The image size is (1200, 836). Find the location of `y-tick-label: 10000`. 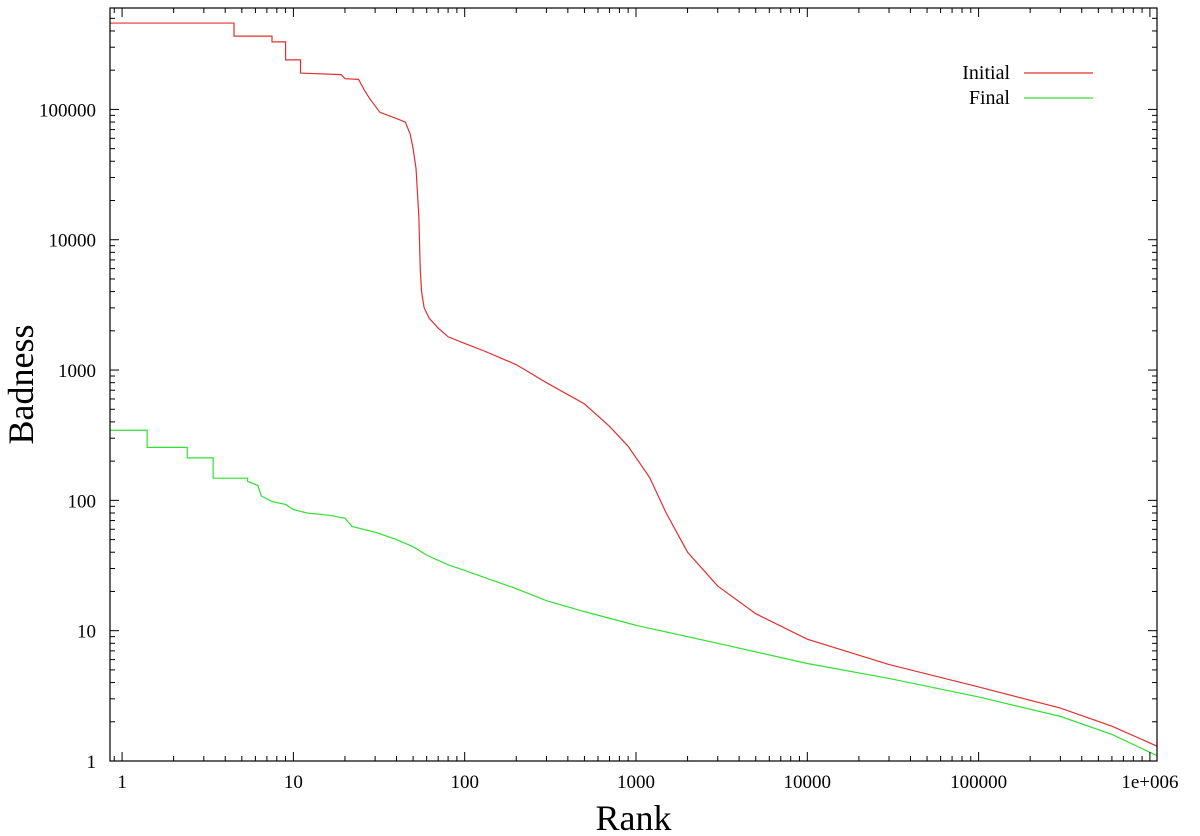

y-tick-label: 10000 is located at coordinates (73, 241).